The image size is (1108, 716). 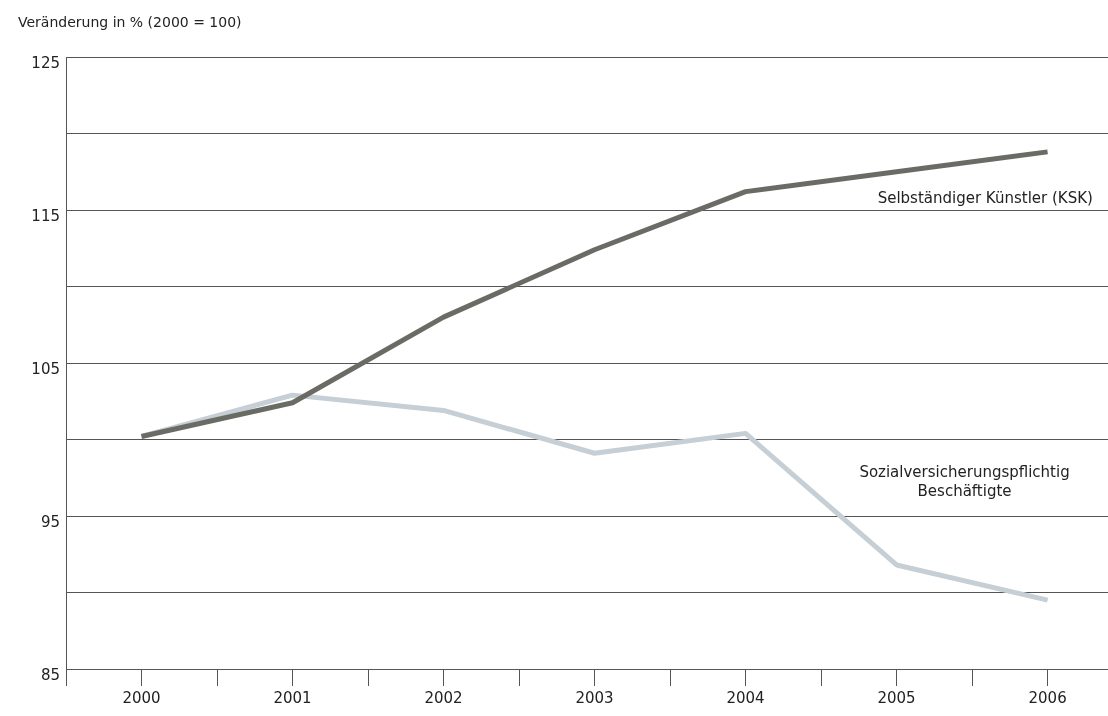 What do you see at coordinates (50, 522) in the screenshot?
I see `y-tick-label: 95` at bounding box center [50, 522].